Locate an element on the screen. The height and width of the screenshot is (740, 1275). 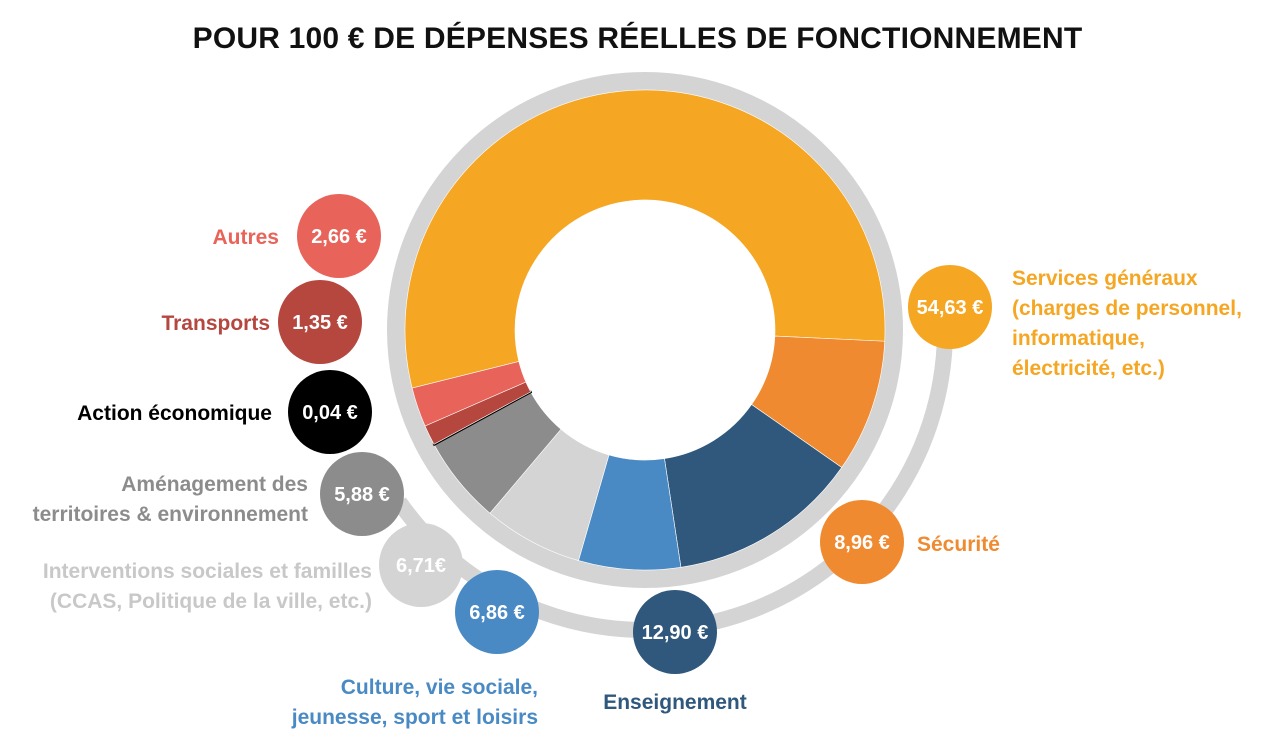
value-label-services-generaux: 54,63 € is located at coordinates (950, 308).